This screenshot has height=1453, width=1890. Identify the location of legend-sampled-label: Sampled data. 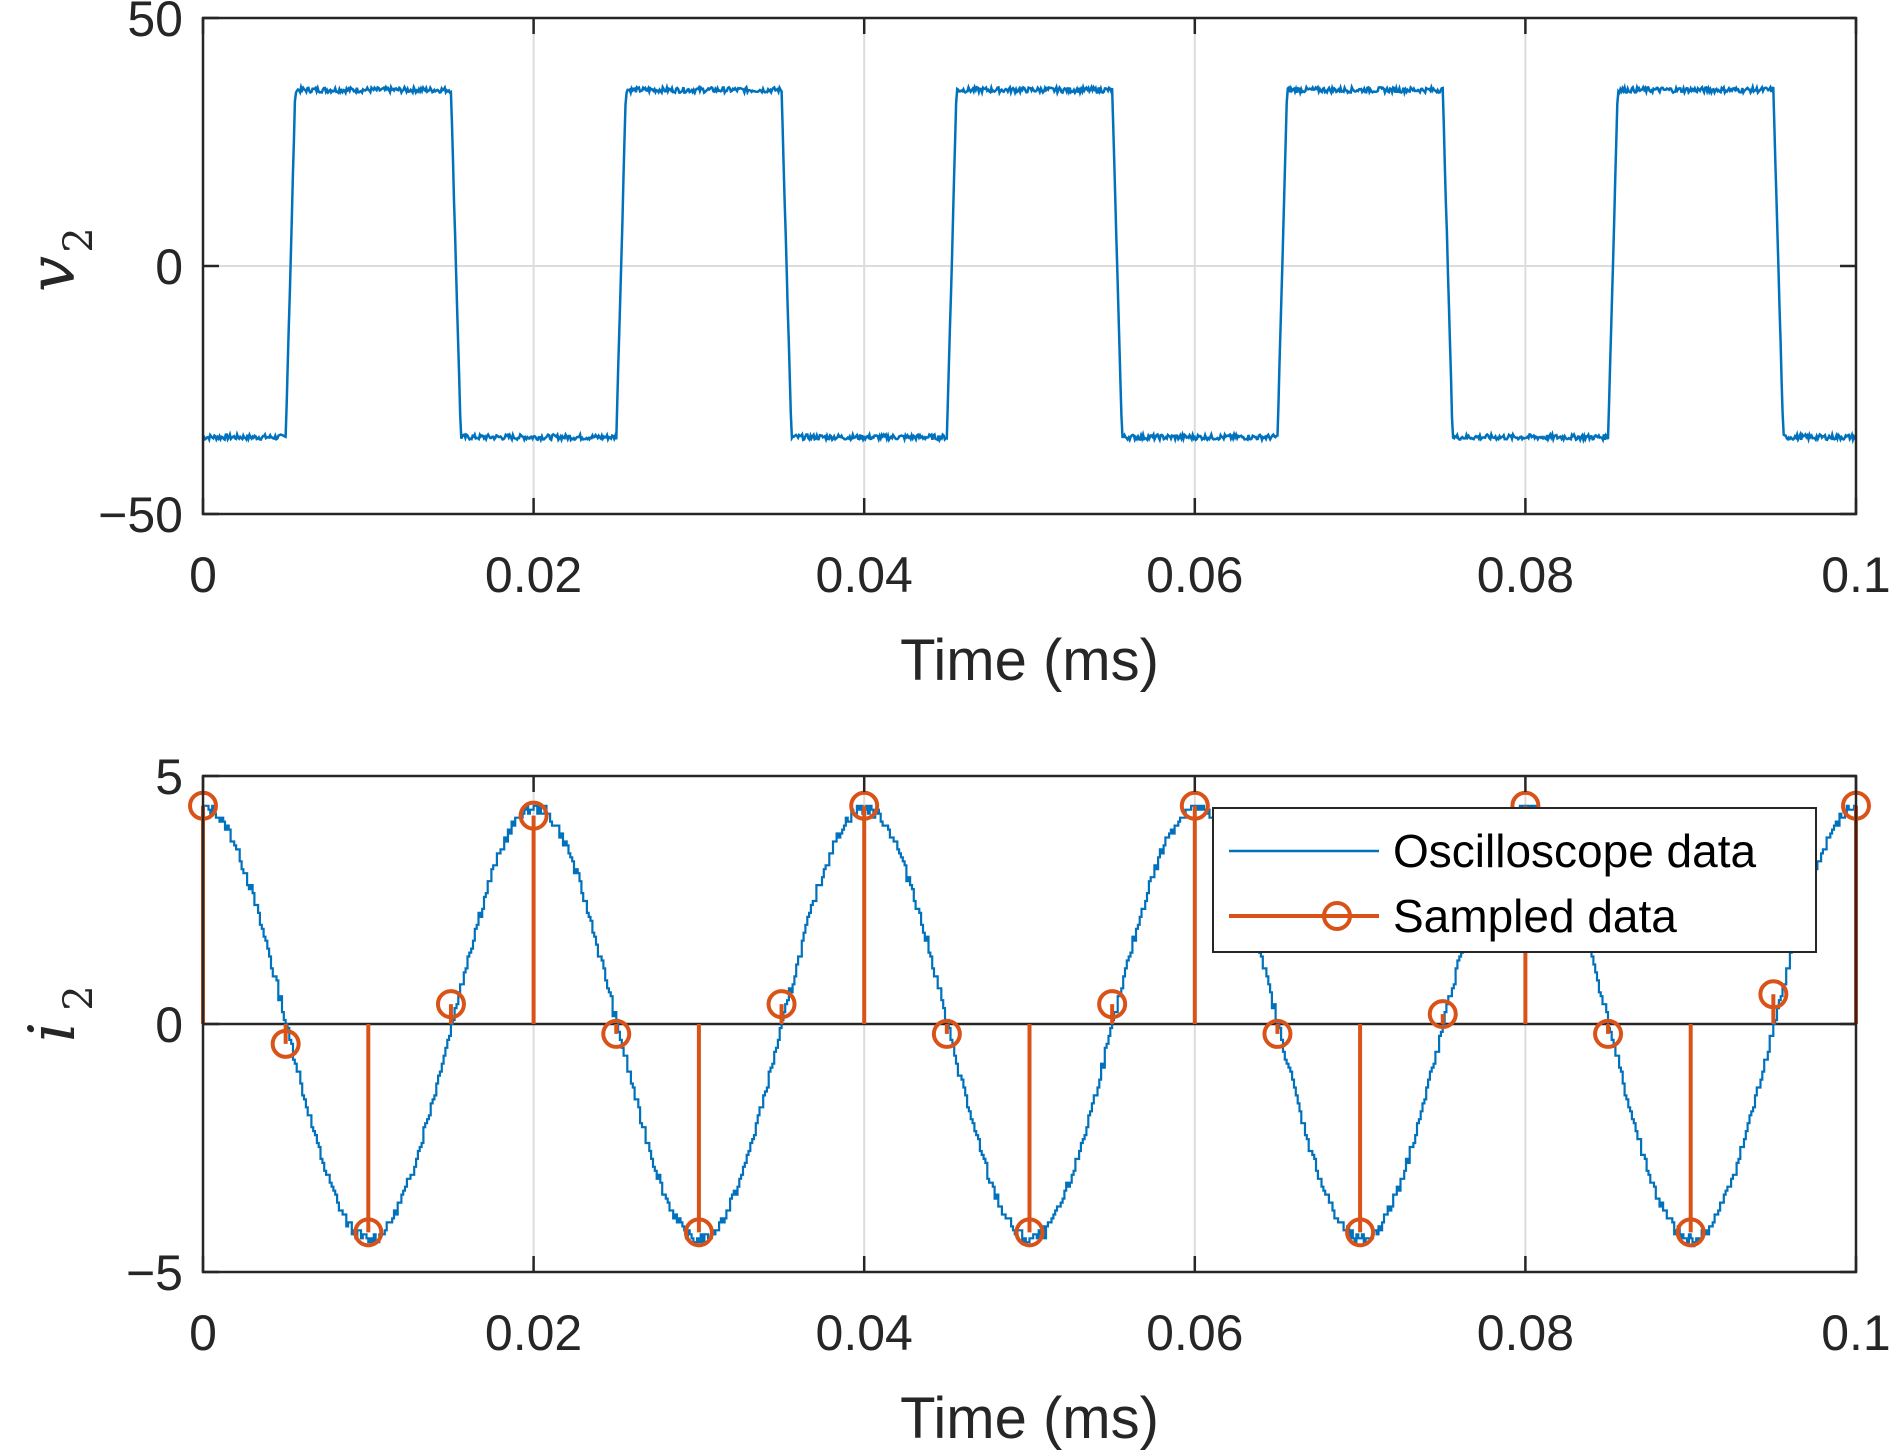
(1535, 916).